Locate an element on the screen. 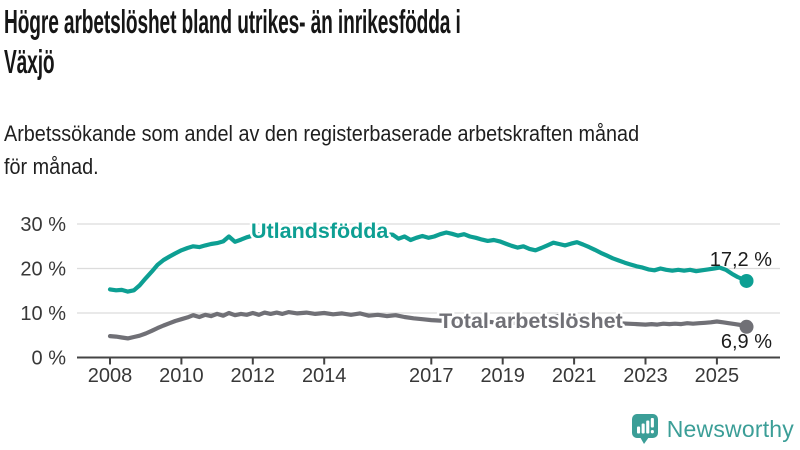  series-end-dot-total is located at coordinates (746, 326).